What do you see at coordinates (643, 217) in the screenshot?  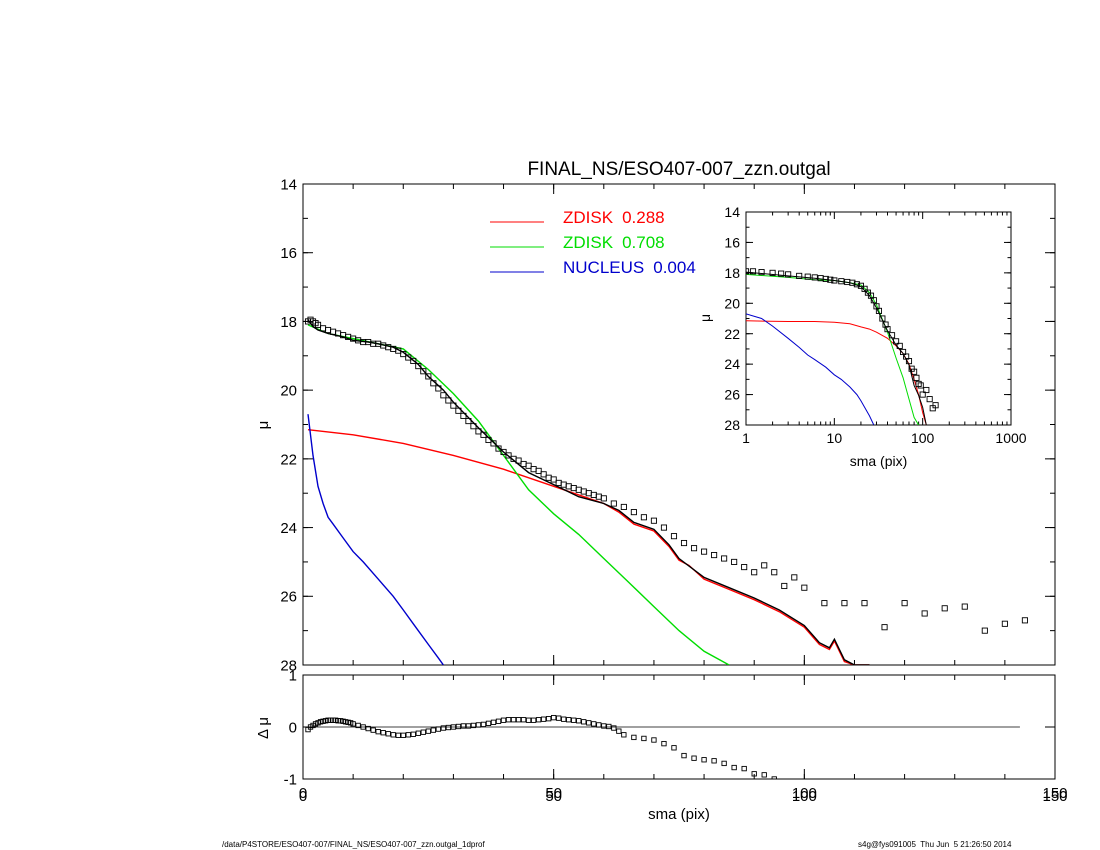 I see `legend-value: 0.288` at bounding box center [643, 217].